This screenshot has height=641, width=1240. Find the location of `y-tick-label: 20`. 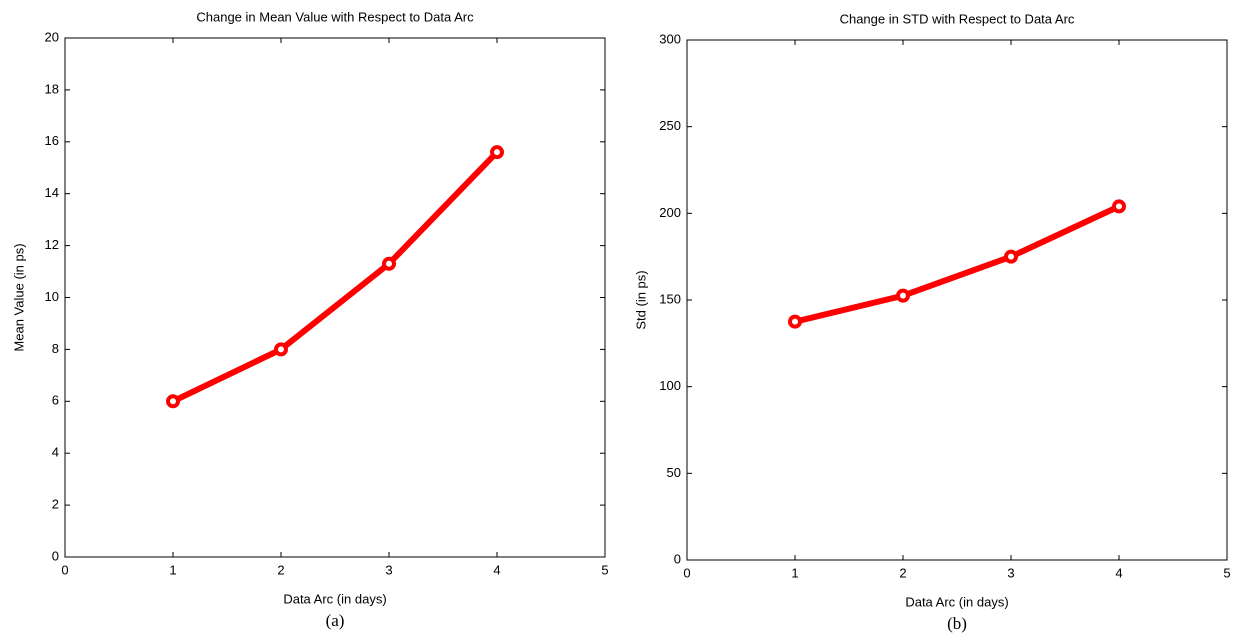

y-tick-label: 20 is located at coordinates (52, 36).